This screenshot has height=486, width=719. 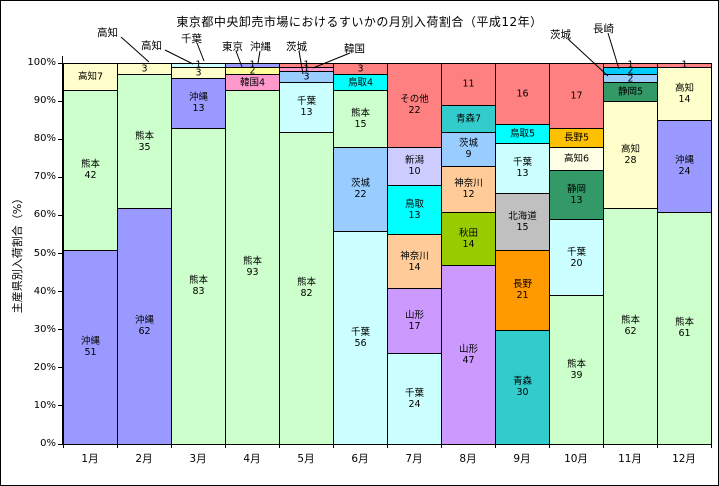 I want to click on bar-segment-m11-2: 高知 28, so click(x=630, y=155).